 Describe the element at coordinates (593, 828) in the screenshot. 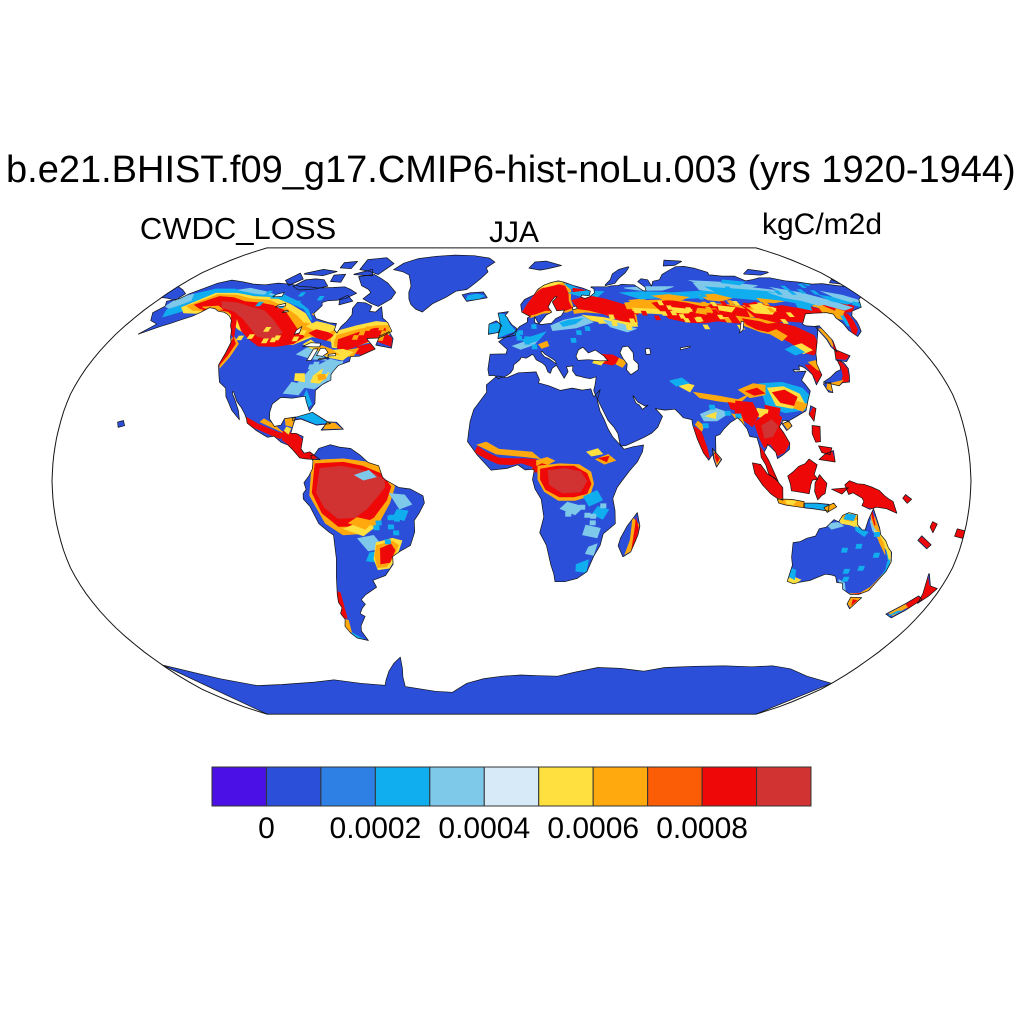

I see `svg-text: 0.0006` at that location.